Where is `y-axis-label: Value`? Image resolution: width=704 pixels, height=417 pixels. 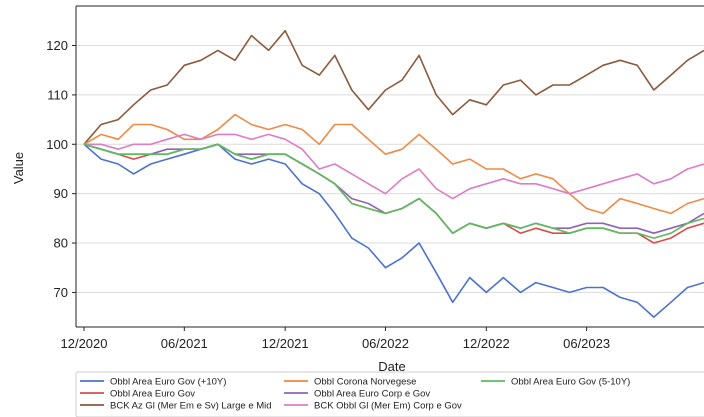 y-axis-label: Value is located at coordinates (18, 168).